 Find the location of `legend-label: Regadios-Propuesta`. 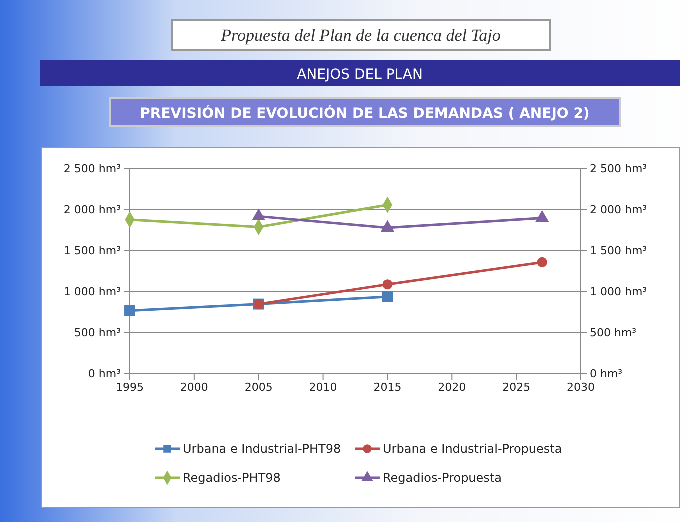

legend-label: Regadios-Propuesta is located at coordinates (442, 478).